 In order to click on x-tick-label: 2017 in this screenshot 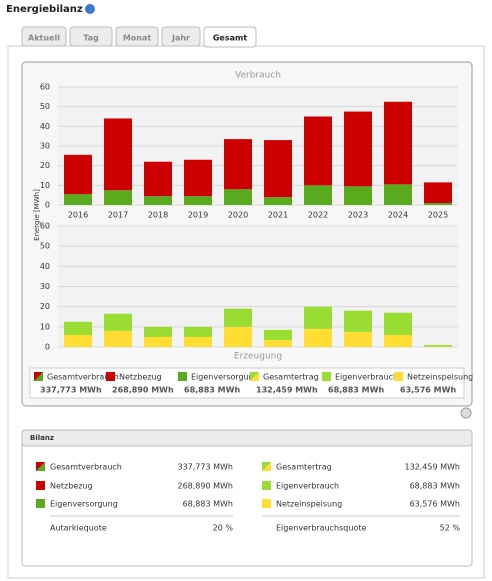, I will do `click(118, 215)`.